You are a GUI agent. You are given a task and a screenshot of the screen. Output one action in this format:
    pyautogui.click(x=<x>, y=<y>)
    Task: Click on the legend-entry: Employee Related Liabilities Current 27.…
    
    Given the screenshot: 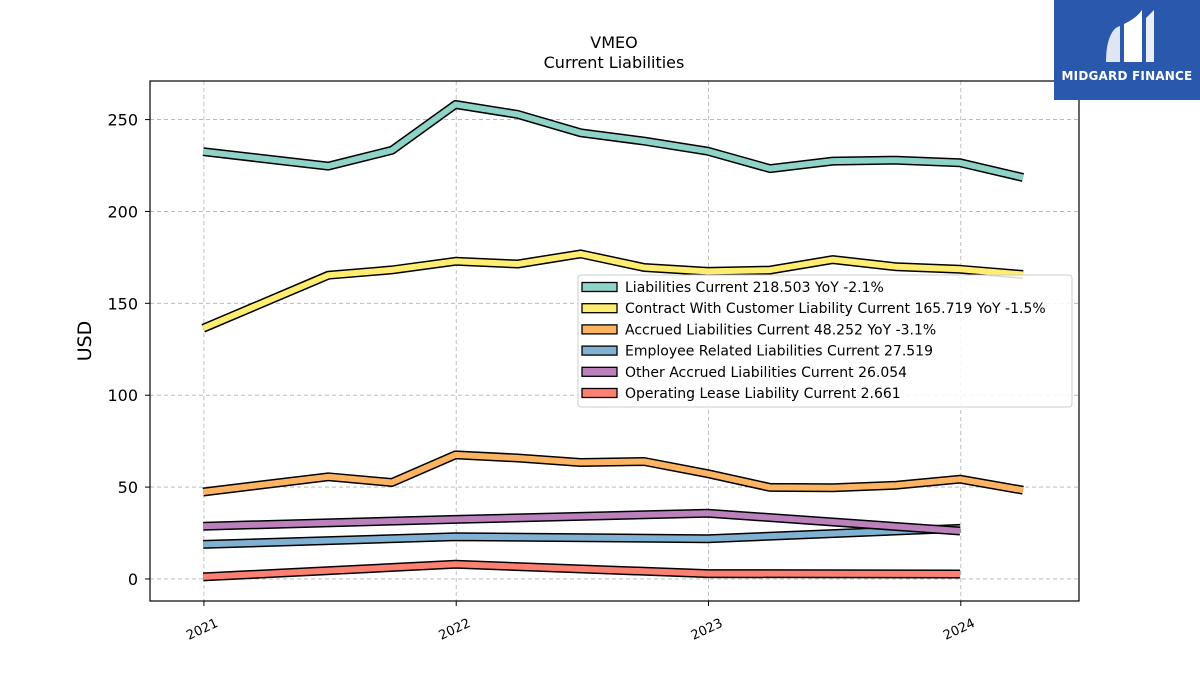 What is the action you would take?
    pyautogui.click(x=779, y=352)
    